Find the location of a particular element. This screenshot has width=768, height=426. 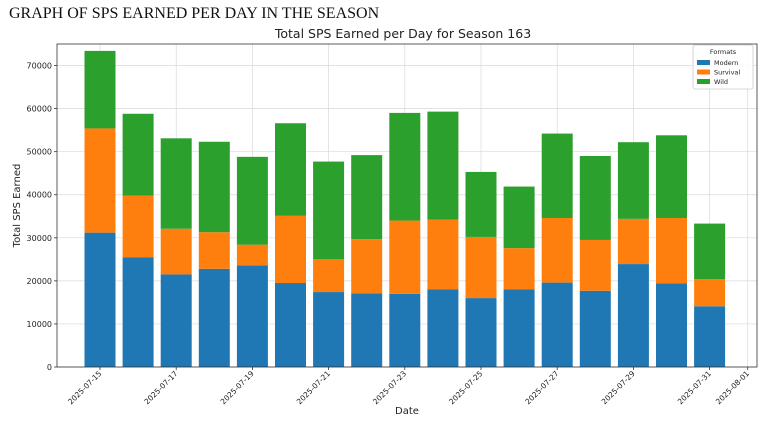

x-tick-label: 2025-07-17 is located at coordinates (160, 387).